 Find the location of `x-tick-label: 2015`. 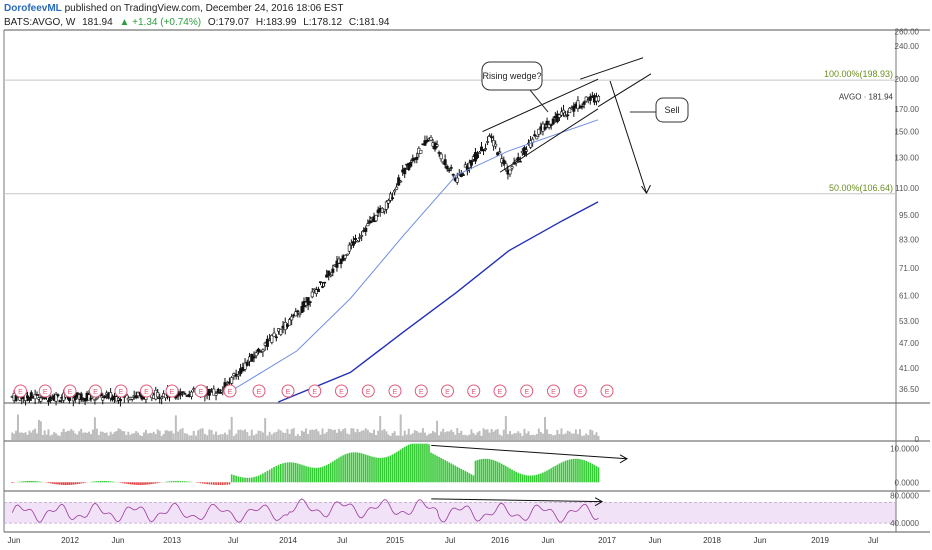

x-tick-label: 2015 is located at coordinates (395, 540).